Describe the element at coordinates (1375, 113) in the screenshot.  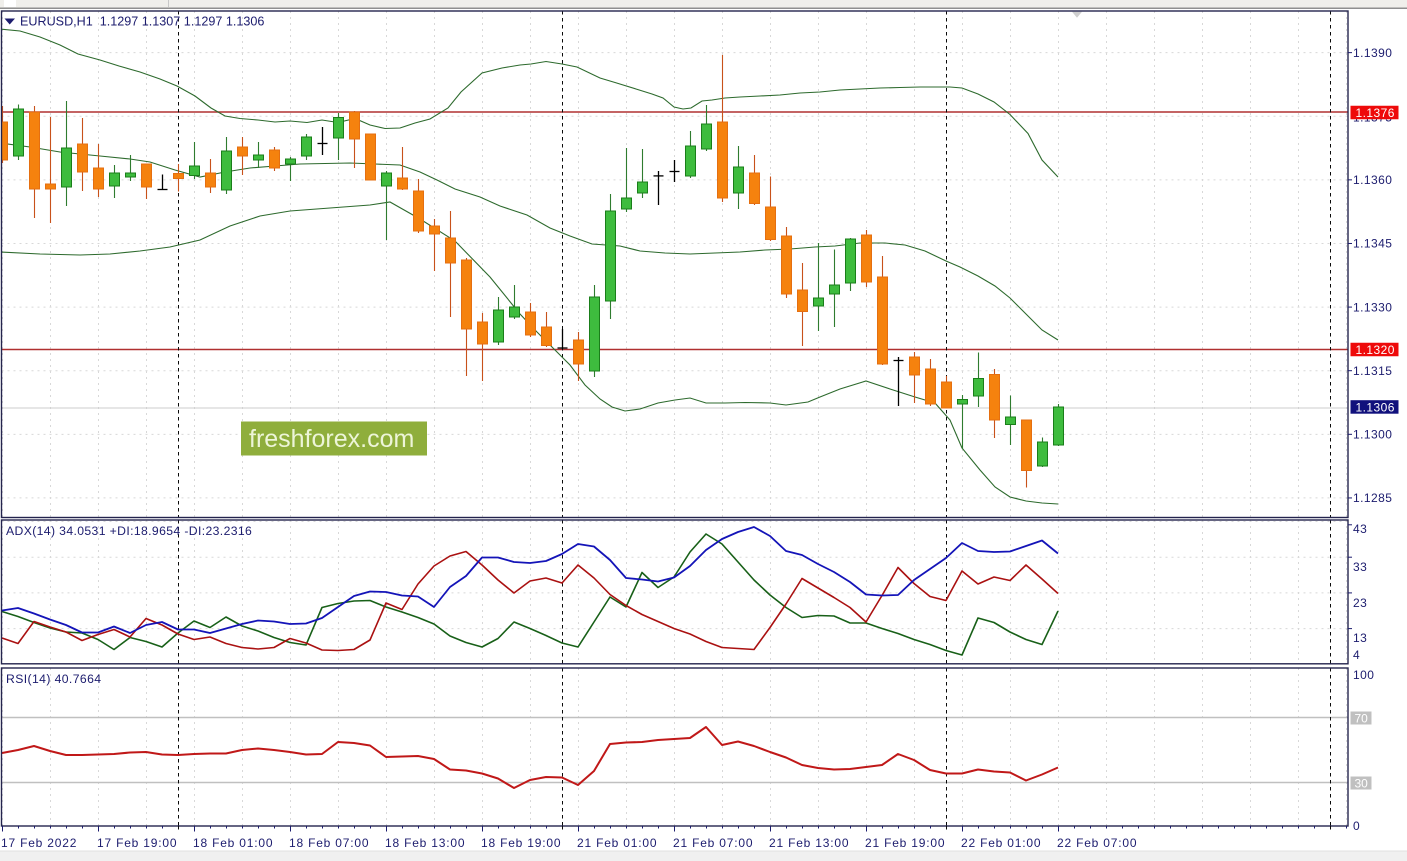
I see `svg-text: 1.1376` at that location.